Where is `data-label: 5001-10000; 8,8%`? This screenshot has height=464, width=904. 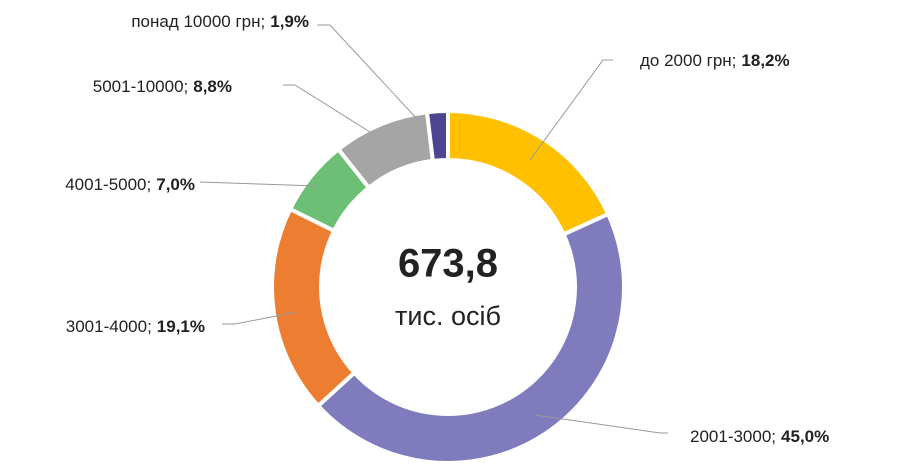
data-label: 5001-10000; 8,8% is located at coordinates (162, 86).